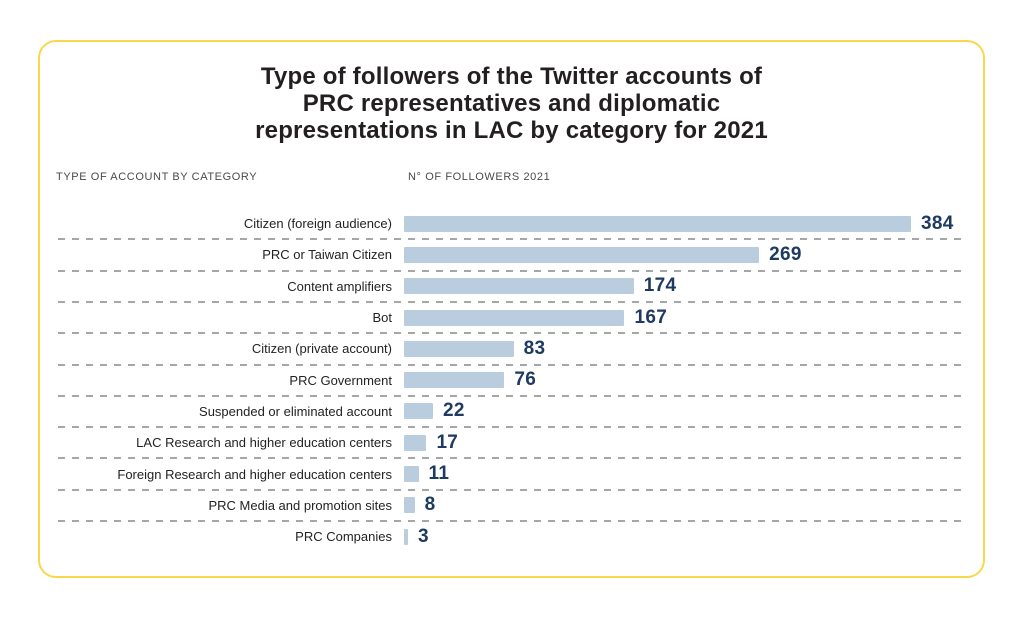 The height and width of the screenshot is (623, 1024). What do you see at coordinates (295, 411) in the screenshot?
I see `category-label: Suspended or eliminated account` at bounding box center [295, 411].